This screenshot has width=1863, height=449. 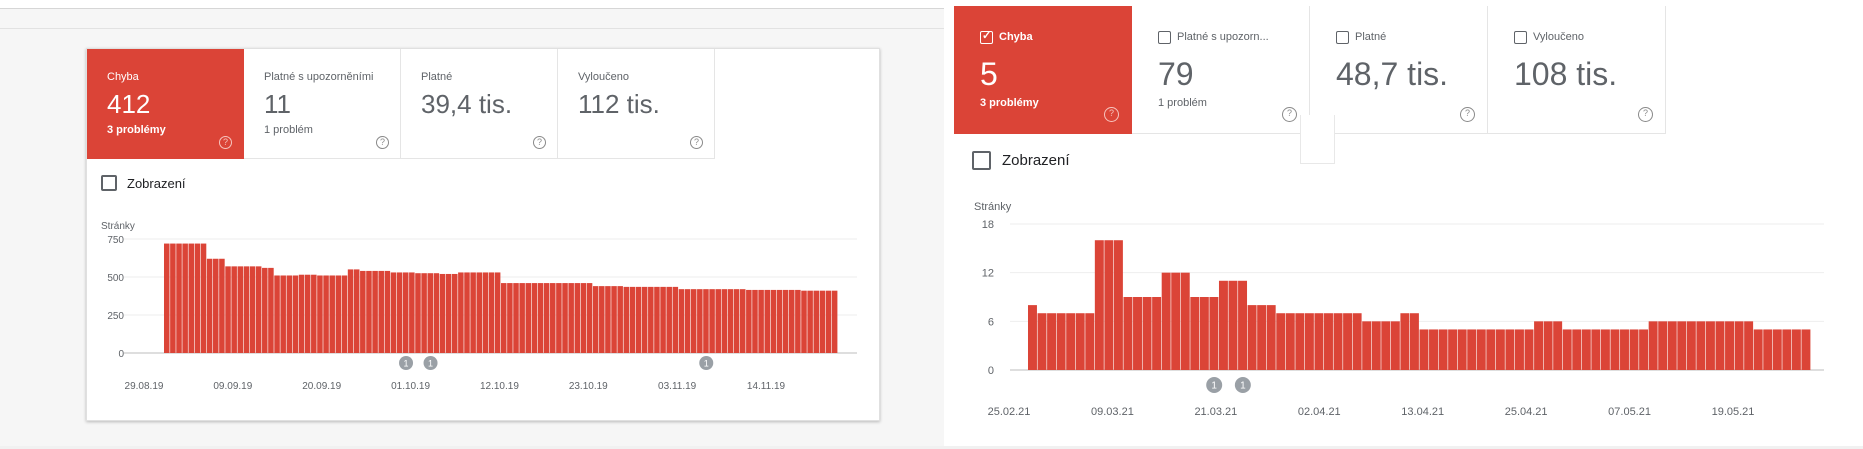 I want to click on y-tick-label: 250, so click(x=115, y=316).